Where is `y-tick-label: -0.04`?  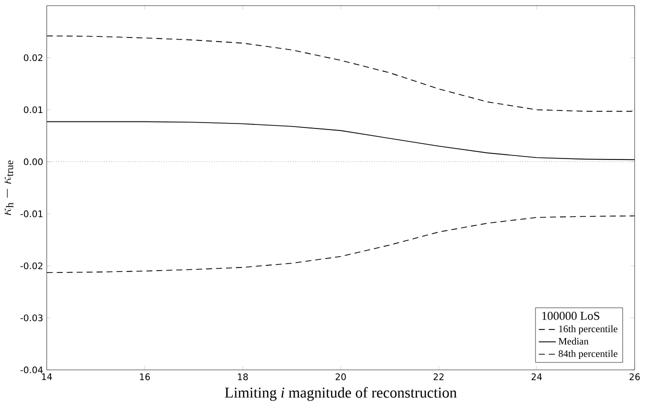
y-tick-label: -0.04 is located at coordinates (31, 370).